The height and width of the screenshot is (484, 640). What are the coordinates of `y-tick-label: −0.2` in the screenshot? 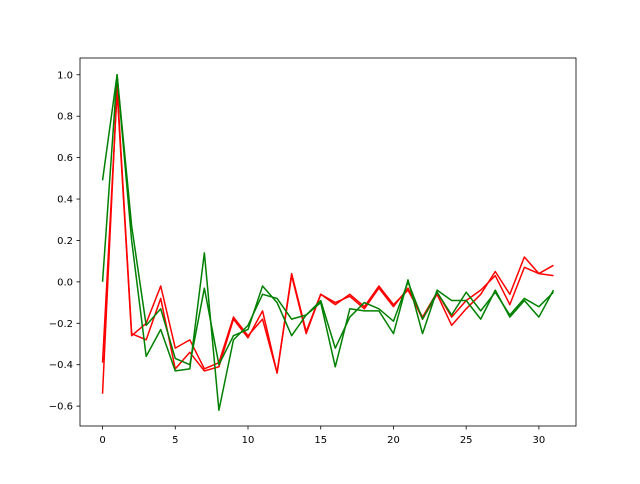 It's located at (61, 324).